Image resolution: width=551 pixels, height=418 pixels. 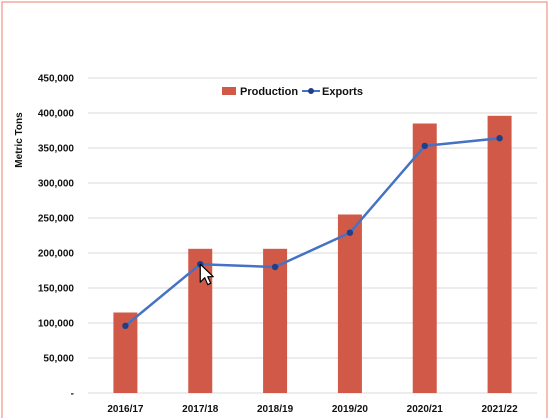 I want to click on x-tick-label: 2017/18, so click(x=200, y=409).